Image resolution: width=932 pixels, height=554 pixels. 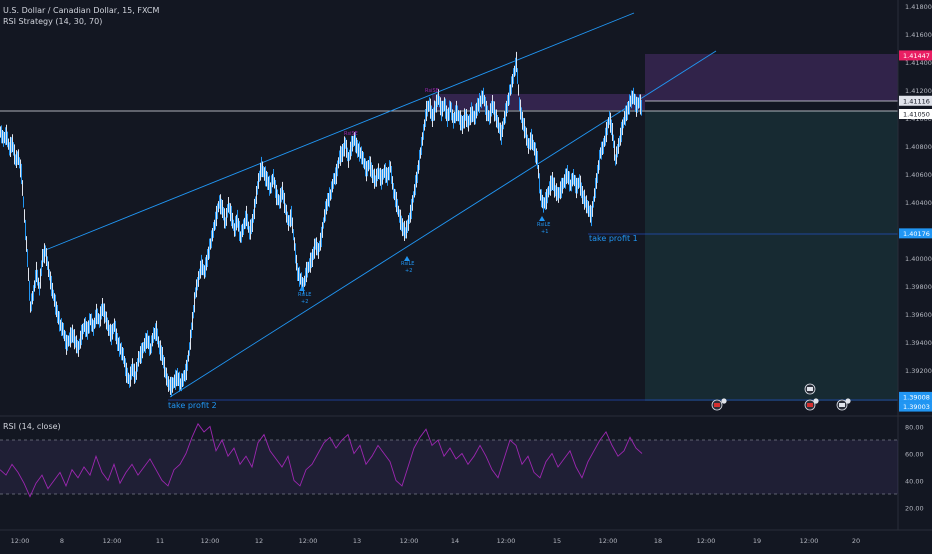 I want to click on time-tick-label: 14, so click(x=455, y=541).